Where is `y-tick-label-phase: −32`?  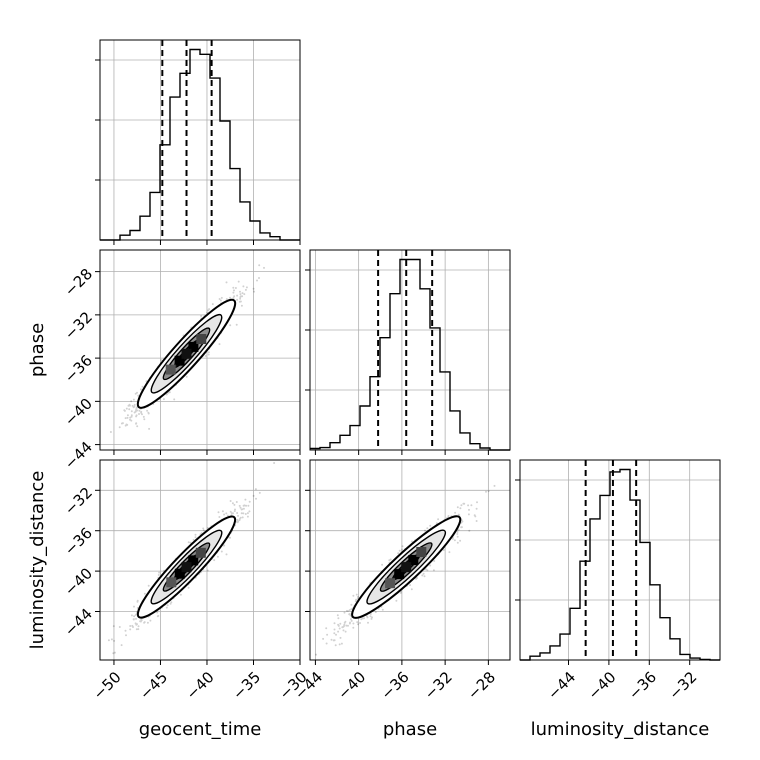
y-tick-label-phase: −32 is located at coordinates (78, 325).